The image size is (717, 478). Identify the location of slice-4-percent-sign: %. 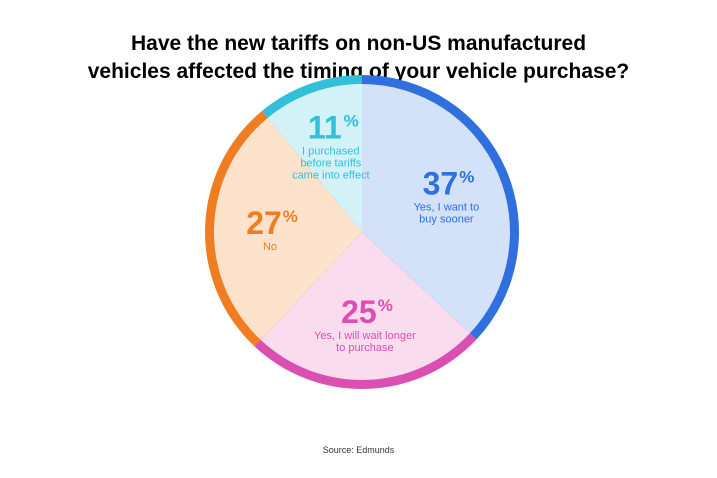
(351, 120).